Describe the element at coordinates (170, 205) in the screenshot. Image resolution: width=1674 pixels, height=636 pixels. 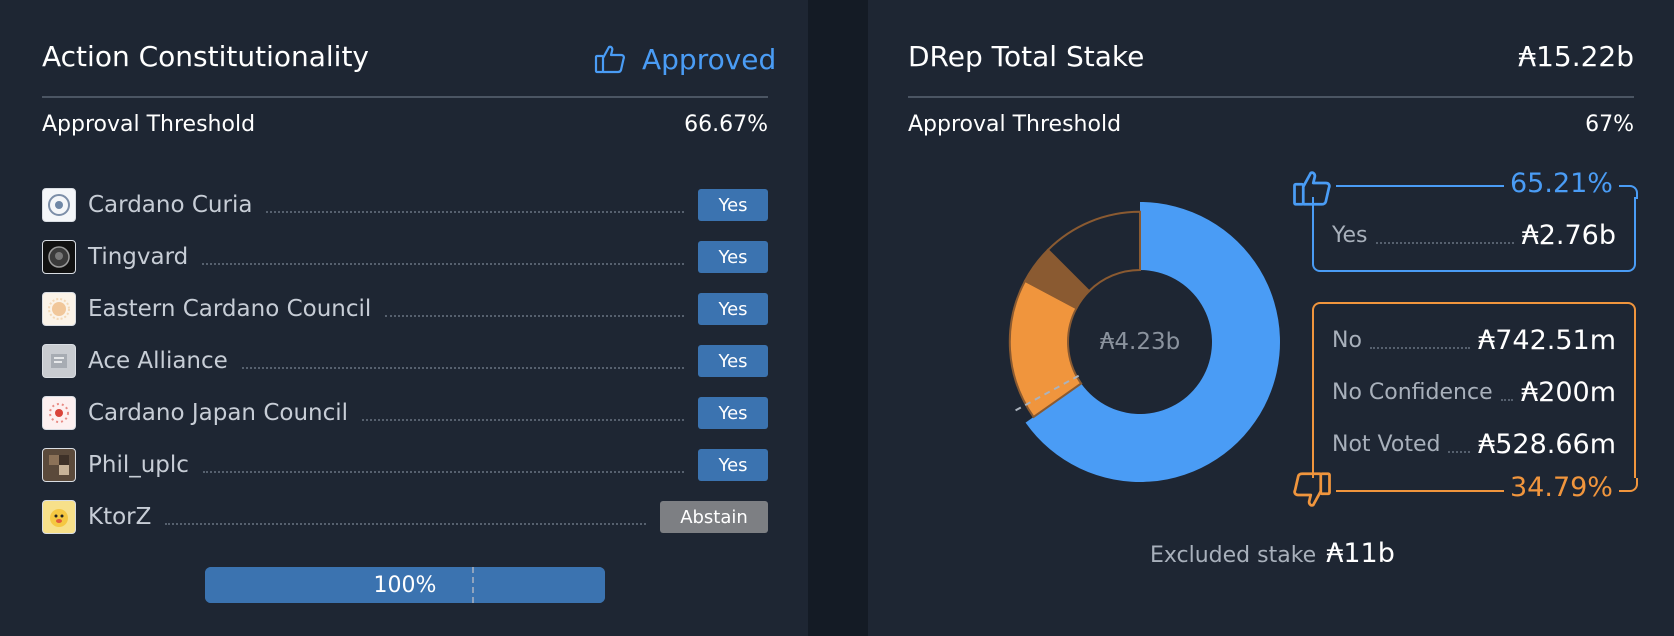
I see `voter-name: Cardano Curia` at that location.